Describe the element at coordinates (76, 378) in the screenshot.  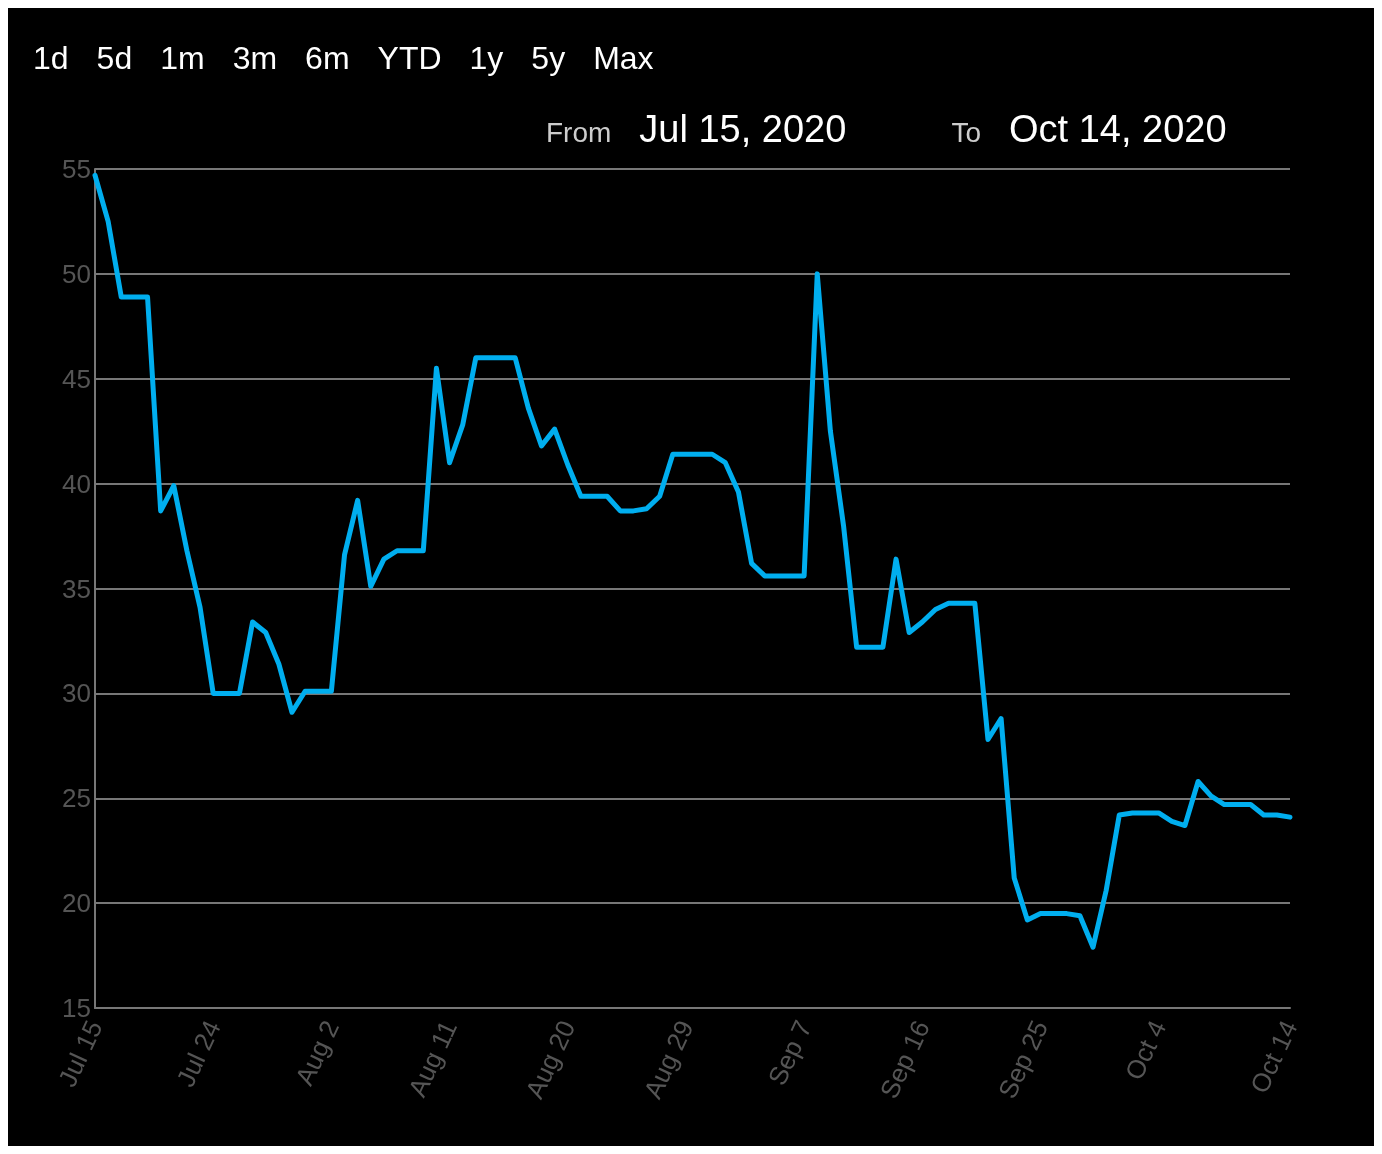
I see `y-tick-label: 45` at that location.